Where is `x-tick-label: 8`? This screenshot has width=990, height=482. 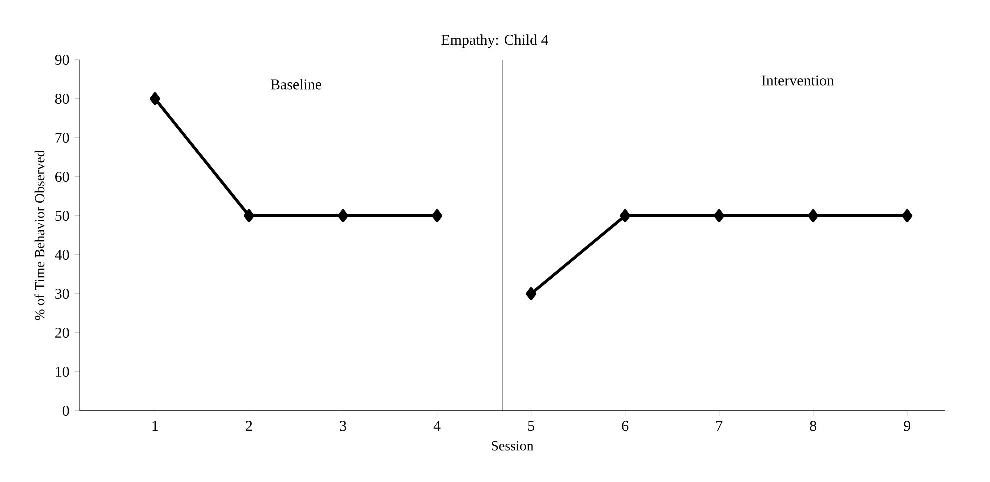
x-tick-label: 8 is located at coordinates (813, 426).